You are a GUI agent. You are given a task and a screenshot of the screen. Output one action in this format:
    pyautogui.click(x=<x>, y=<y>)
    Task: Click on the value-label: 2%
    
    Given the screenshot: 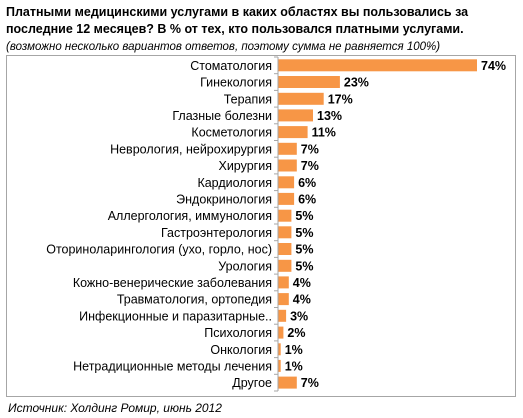 What is the action you would take?
    pyautogui.click(x=296, y=333)
    